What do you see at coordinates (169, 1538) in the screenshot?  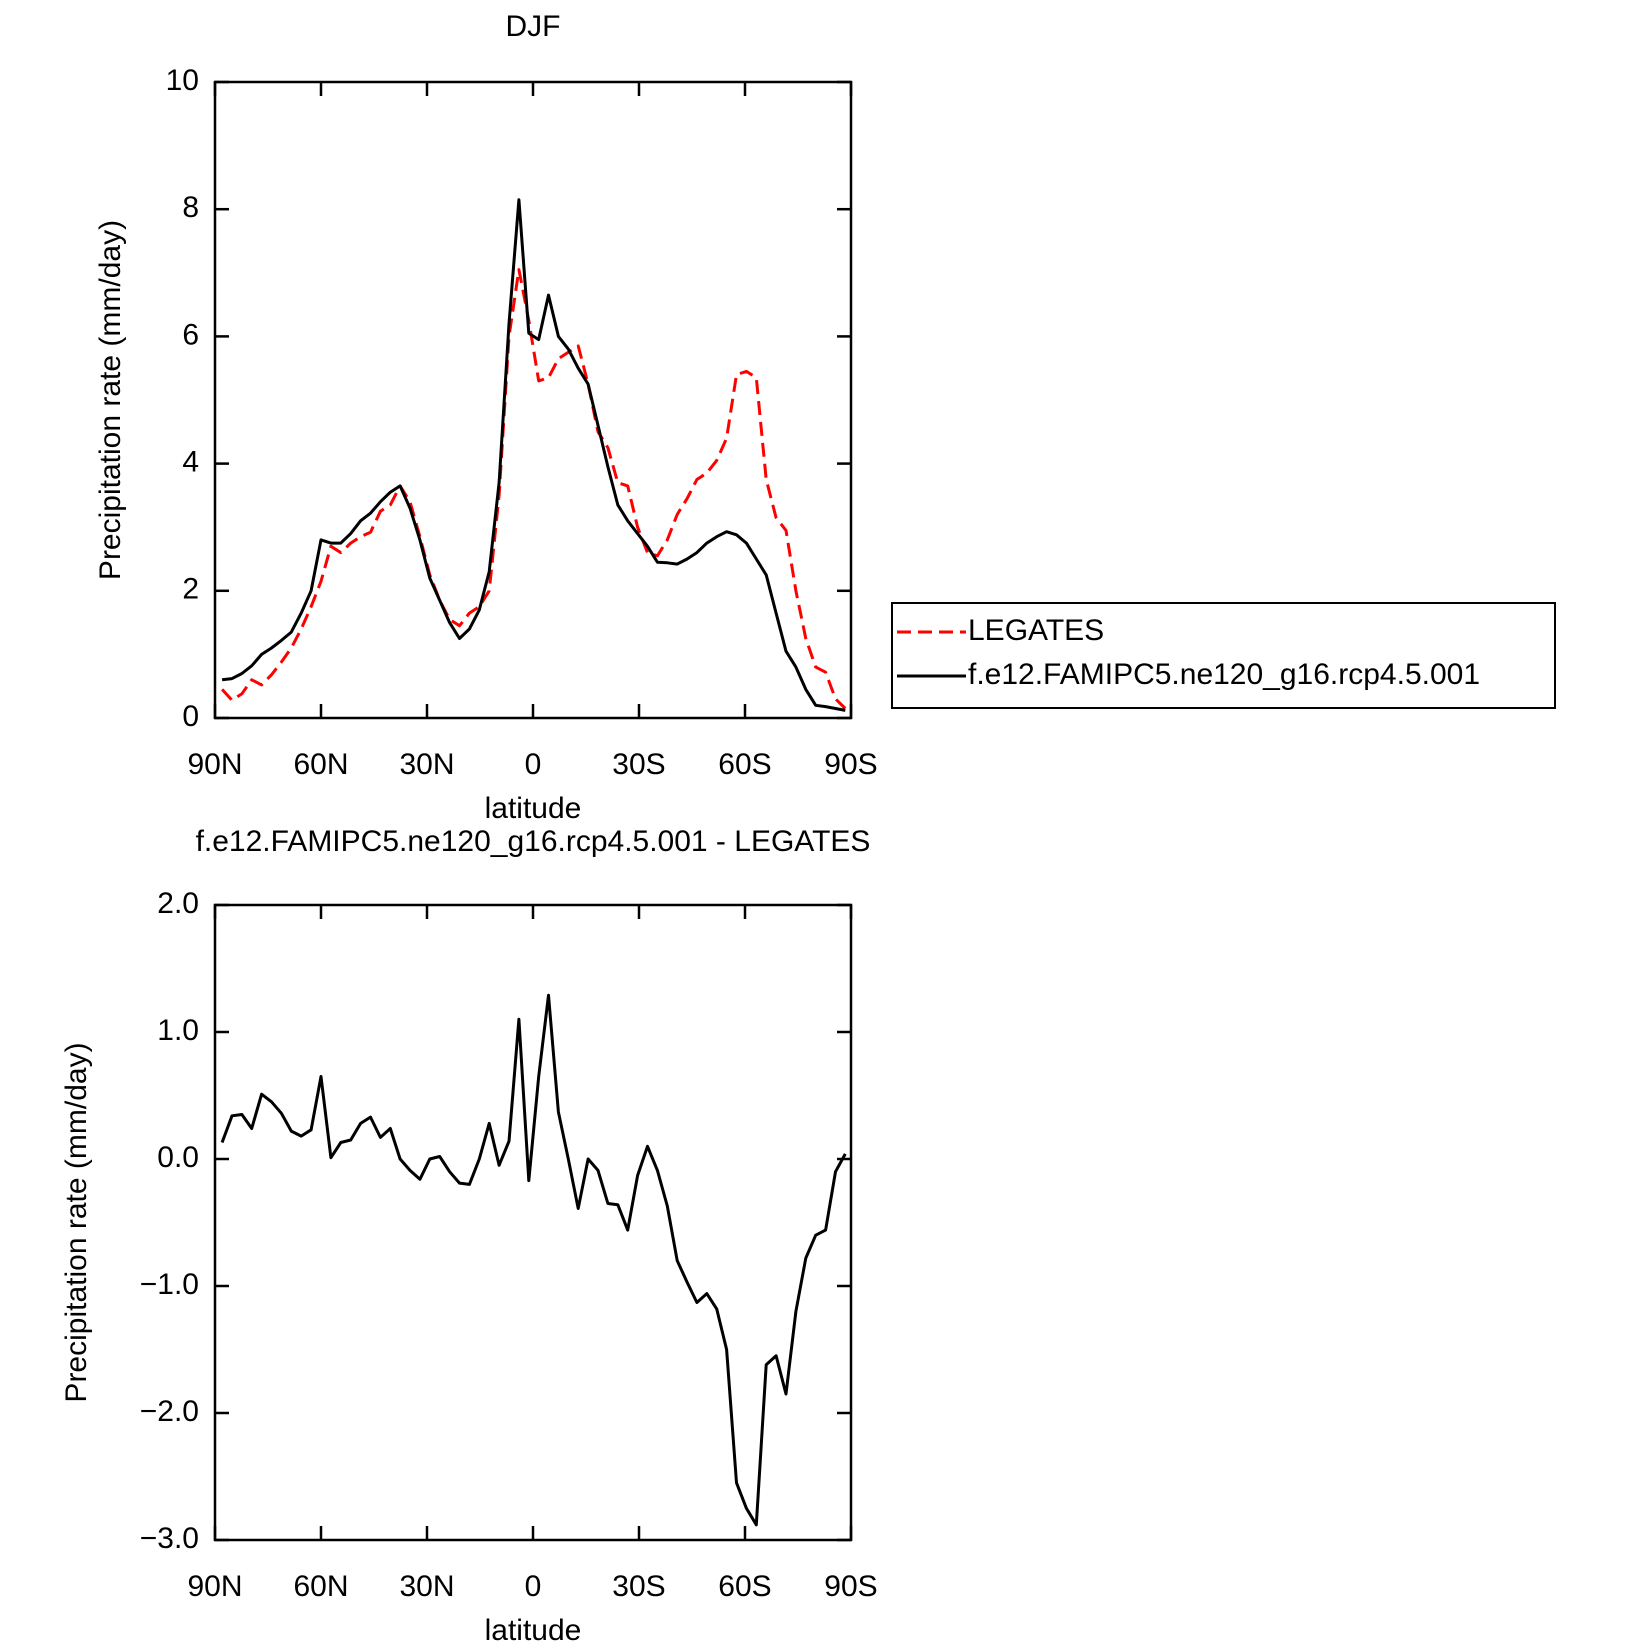 I see `y-tick-label: −3.0` at bounding box center [169, 1538].